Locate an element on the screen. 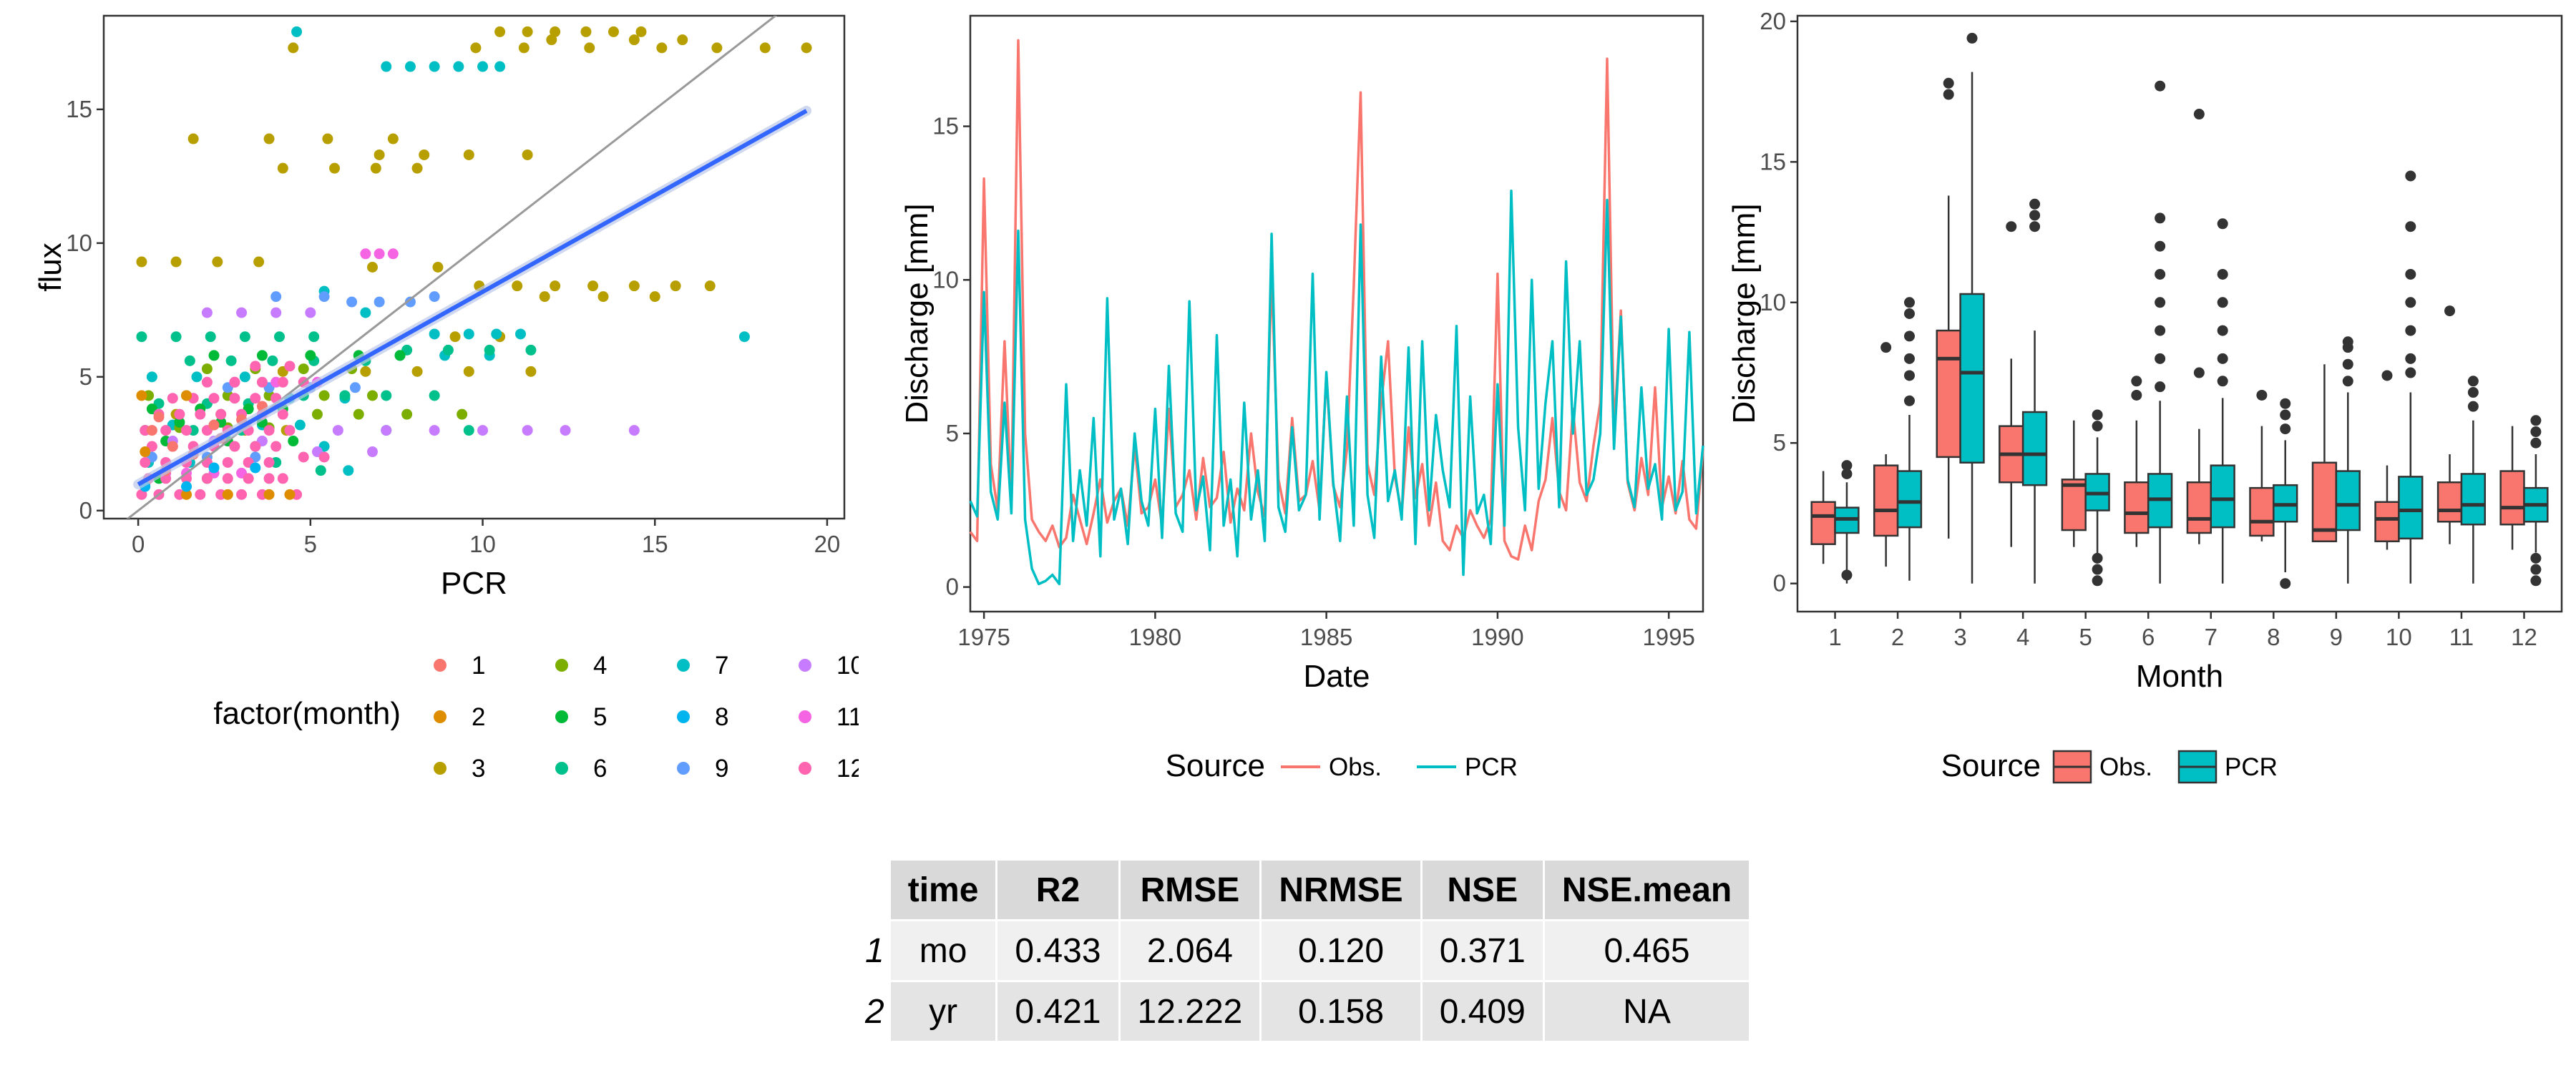 The height and width of the screenshot is (1073, 2576). legend-label: Obs. is located at coordinates (2125, 767).